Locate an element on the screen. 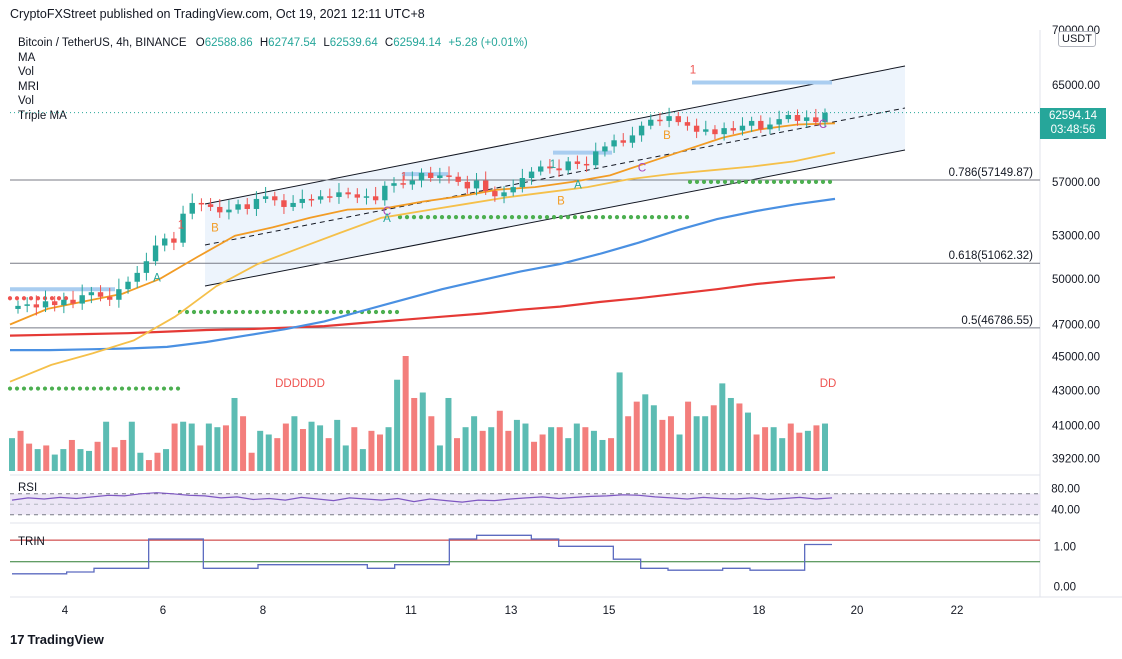  signal-label: A is located at coordinates (387, 219).